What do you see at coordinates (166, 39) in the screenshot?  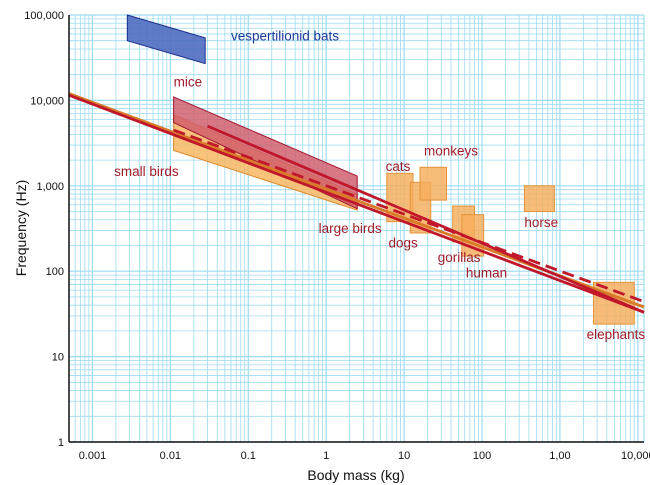 I see `region-vespertilionid-bats` at bounding box center [166, 39].